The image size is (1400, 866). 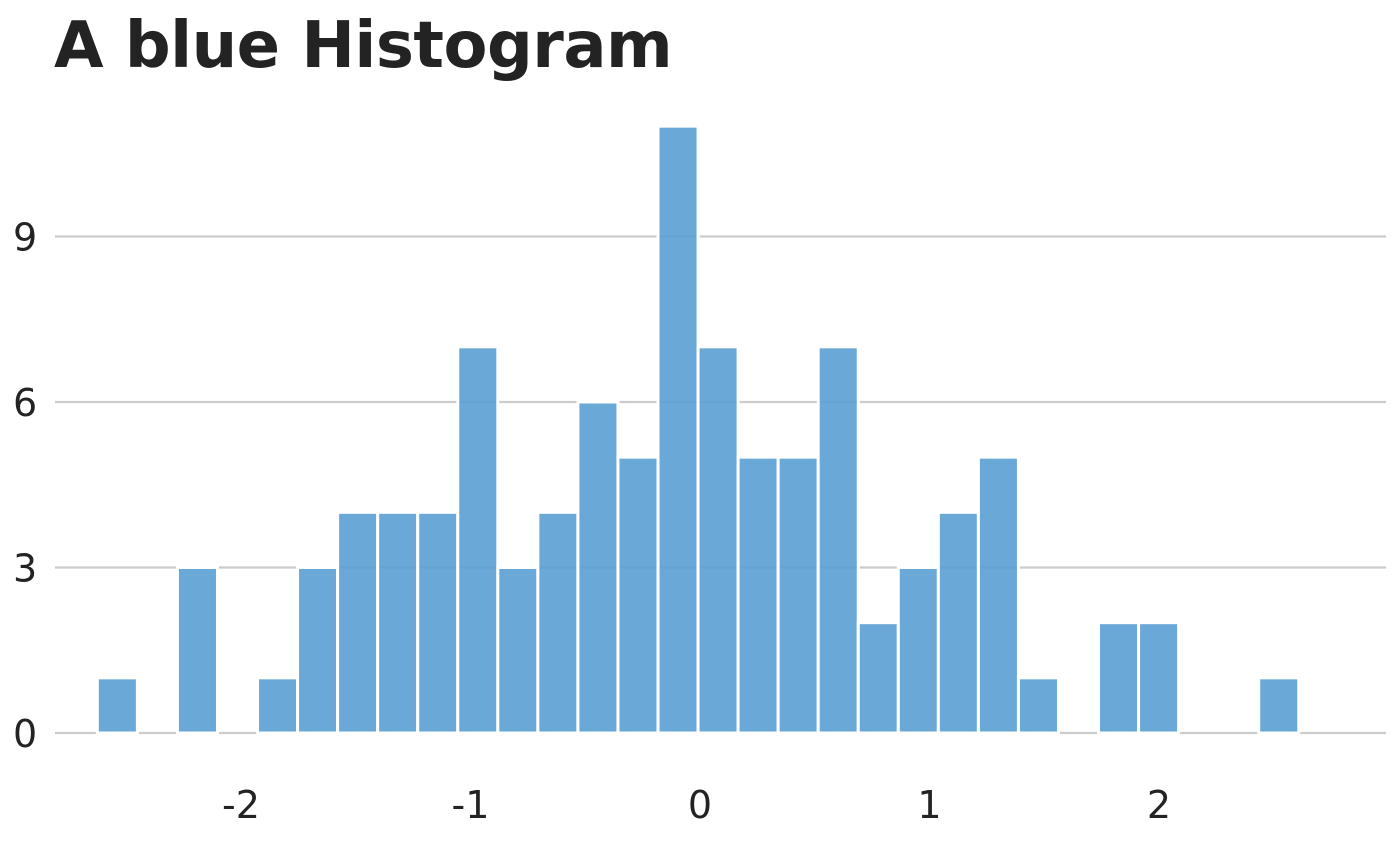 I want to click on y-axis-tick-labels: 0 3 6 9, so click(x=25, y=486).